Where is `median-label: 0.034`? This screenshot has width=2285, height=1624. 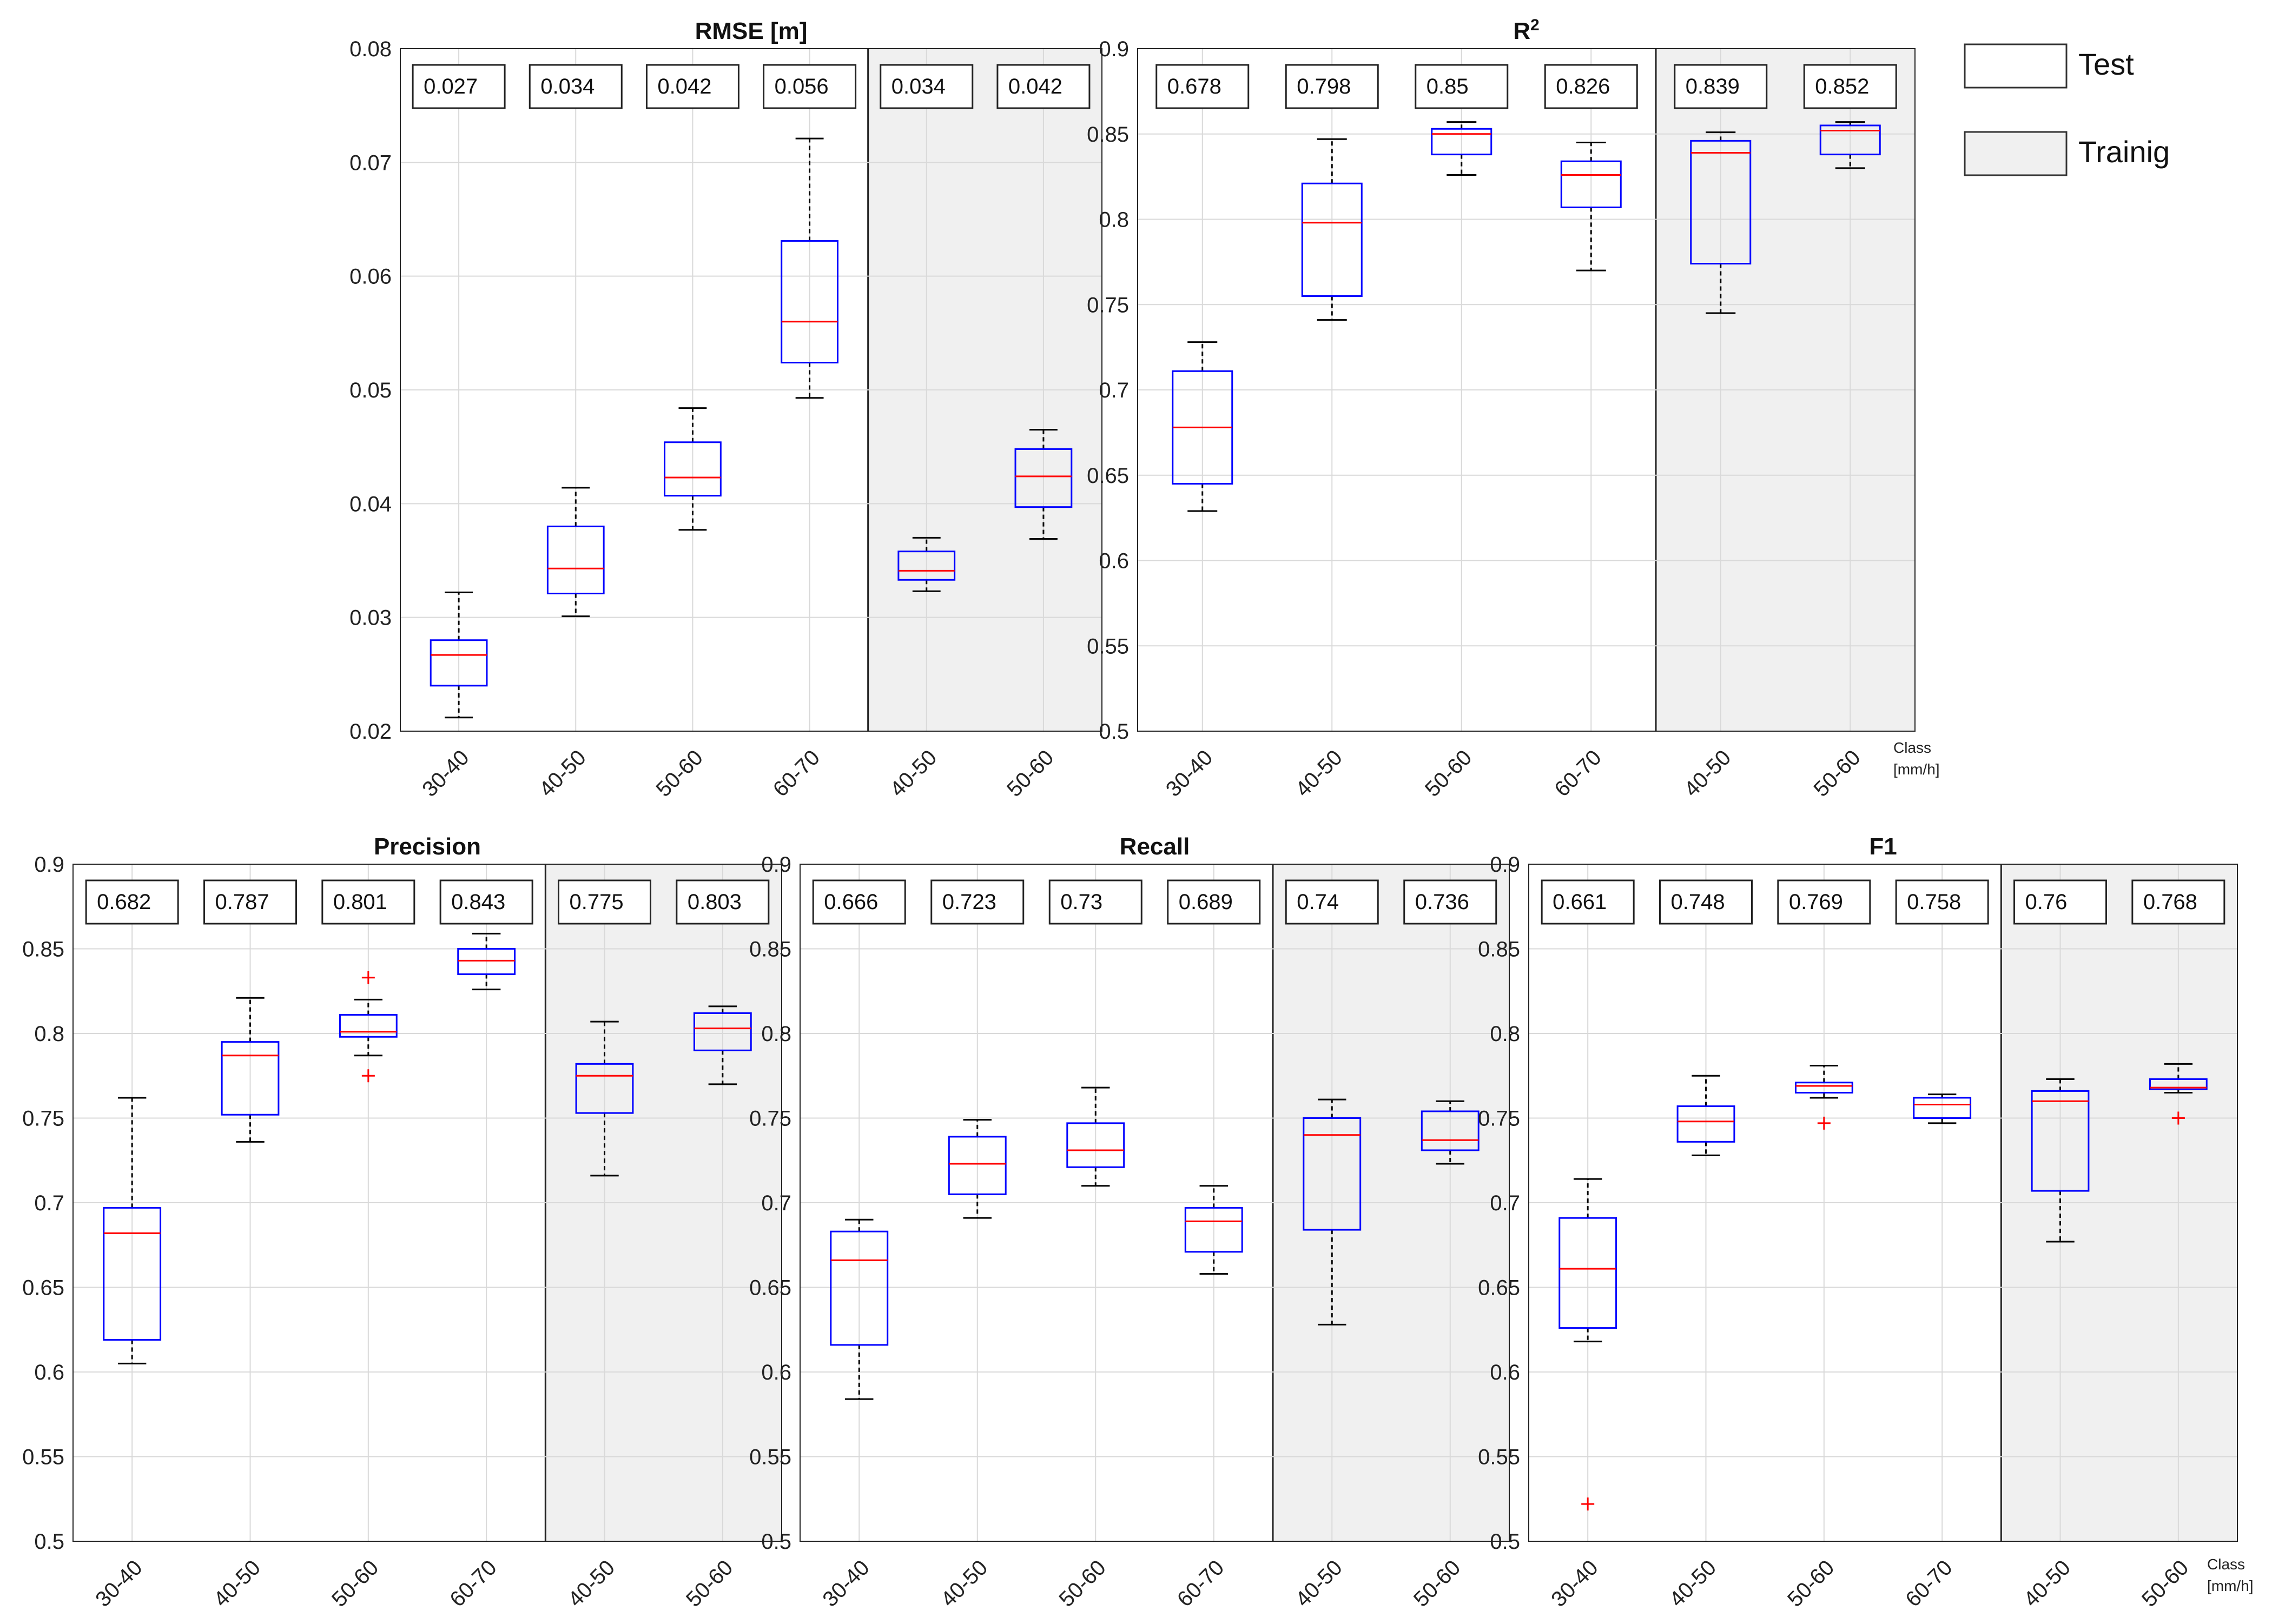 median-label: 0.034 is located at coordinates (918, 86).